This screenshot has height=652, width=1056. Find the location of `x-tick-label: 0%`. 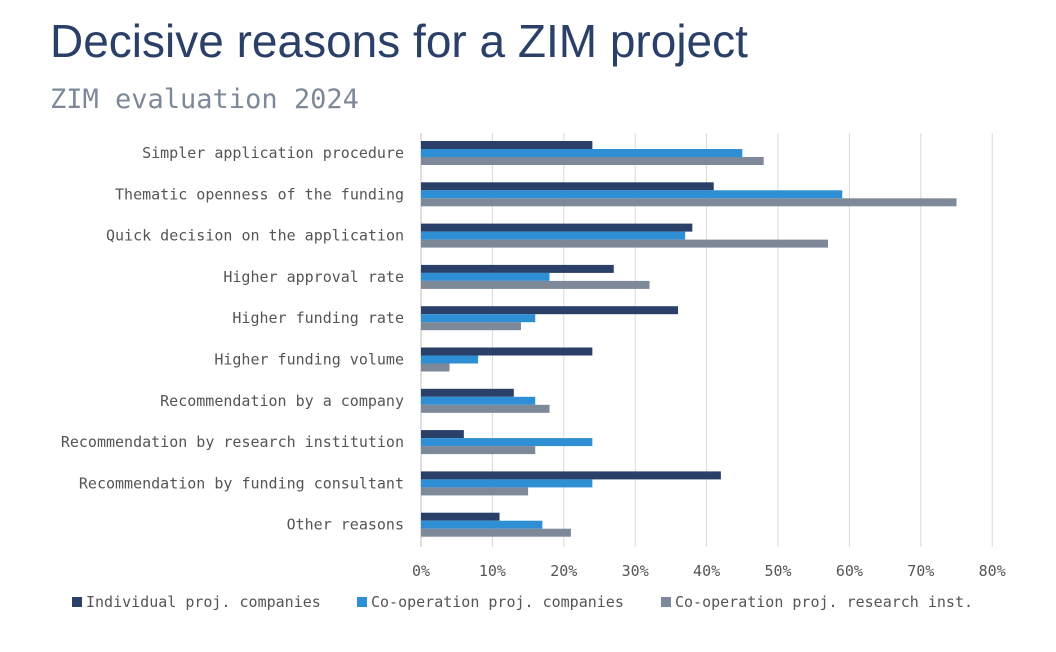

x-tick-label: 0% is located at coordinates (421, 571).